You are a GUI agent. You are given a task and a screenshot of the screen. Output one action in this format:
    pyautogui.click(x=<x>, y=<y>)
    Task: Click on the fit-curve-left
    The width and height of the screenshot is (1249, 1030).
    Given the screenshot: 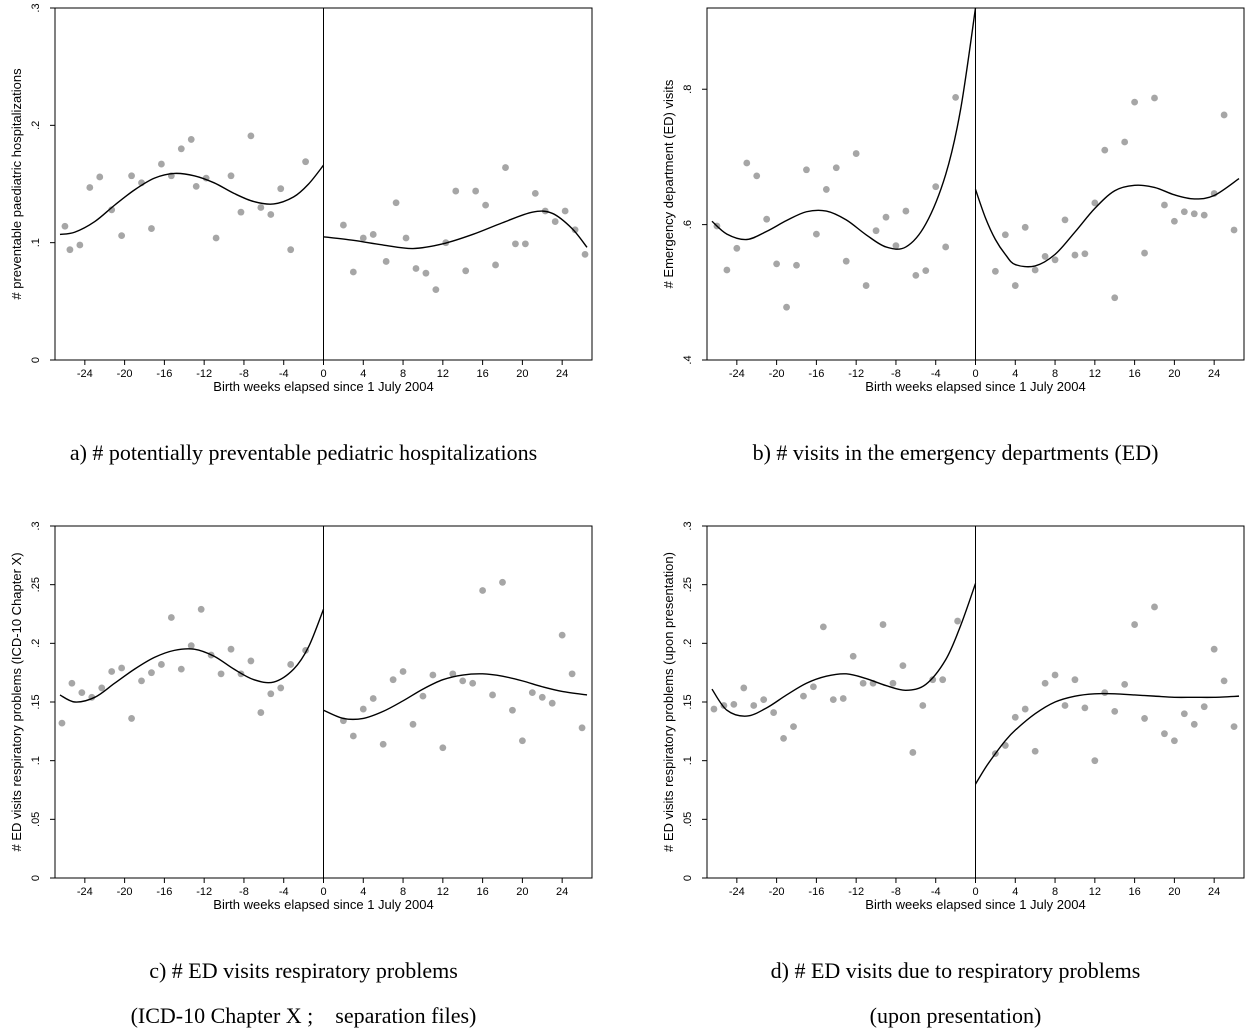 What is the action you would take?
    pyautogui.click(x=844, y=128)
    